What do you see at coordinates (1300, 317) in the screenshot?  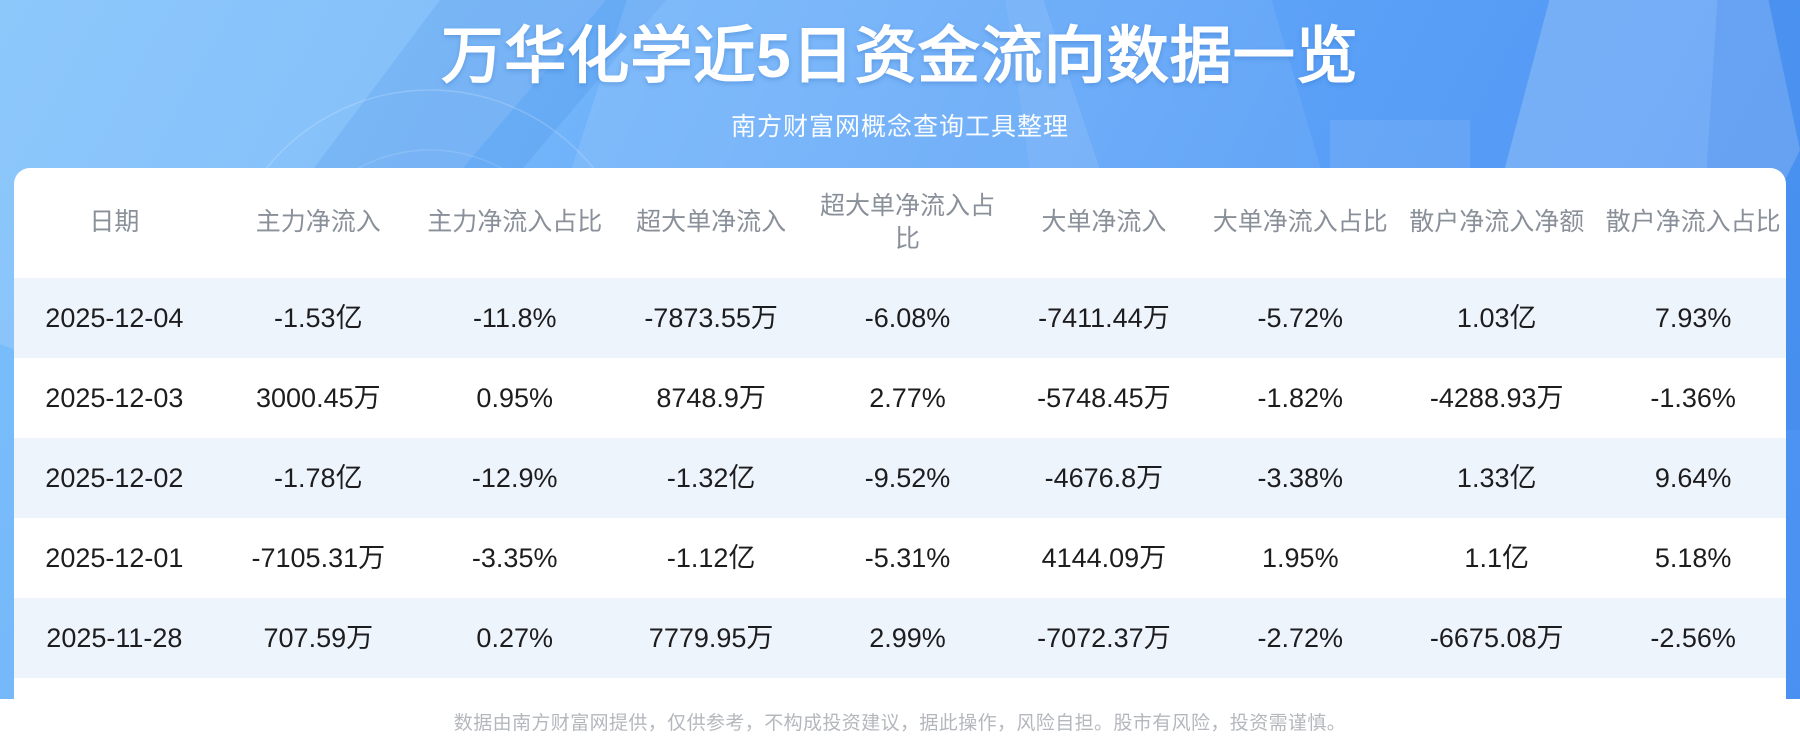 I see `cell-lg-pct: -5.72%` at bounding box center [1300, 317].